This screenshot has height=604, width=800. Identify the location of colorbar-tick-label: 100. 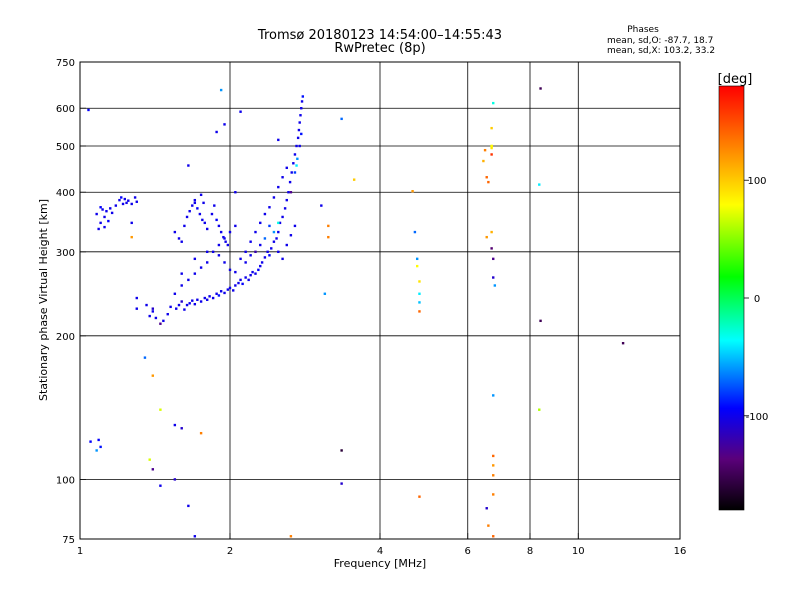
(756, 181).